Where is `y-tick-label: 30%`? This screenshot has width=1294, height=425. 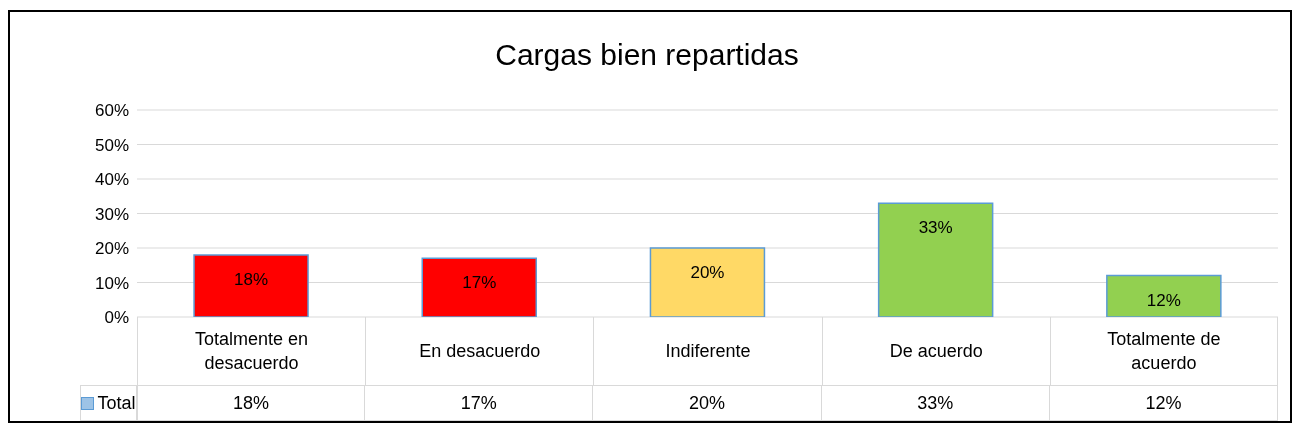
y-tick-label: 30% is located at coordinates (111, 214).